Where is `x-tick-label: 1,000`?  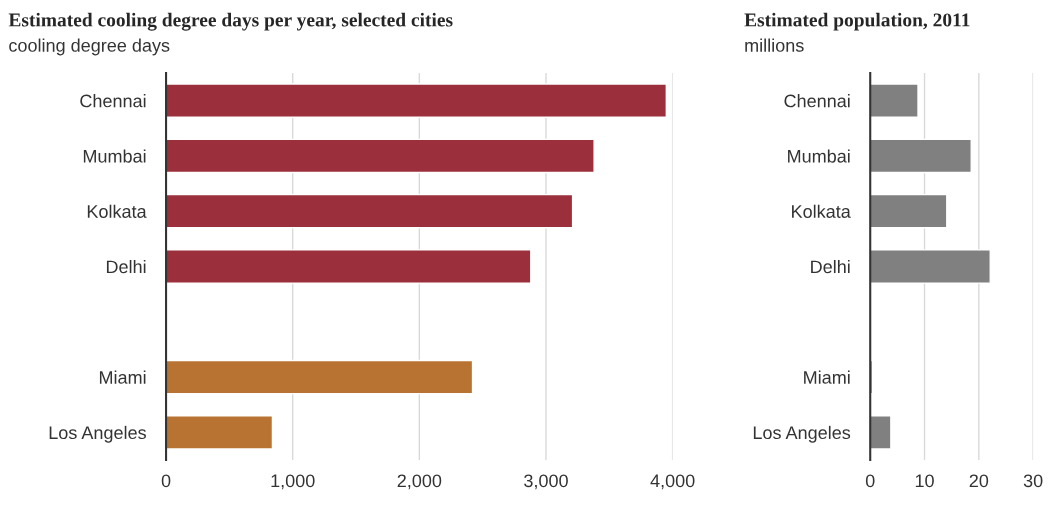
x-tick-label: 1,000 is located at coordinates (293, 482).